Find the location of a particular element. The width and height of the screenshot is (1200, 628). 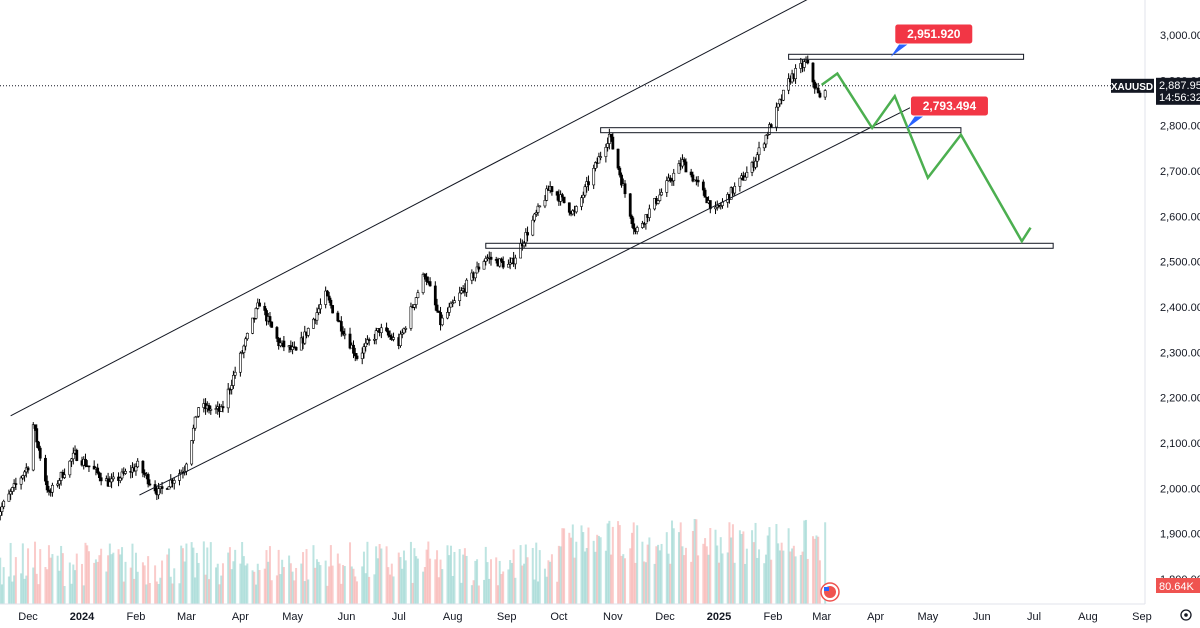

x-tick-label: Mar is located at coordinates (186, 617).